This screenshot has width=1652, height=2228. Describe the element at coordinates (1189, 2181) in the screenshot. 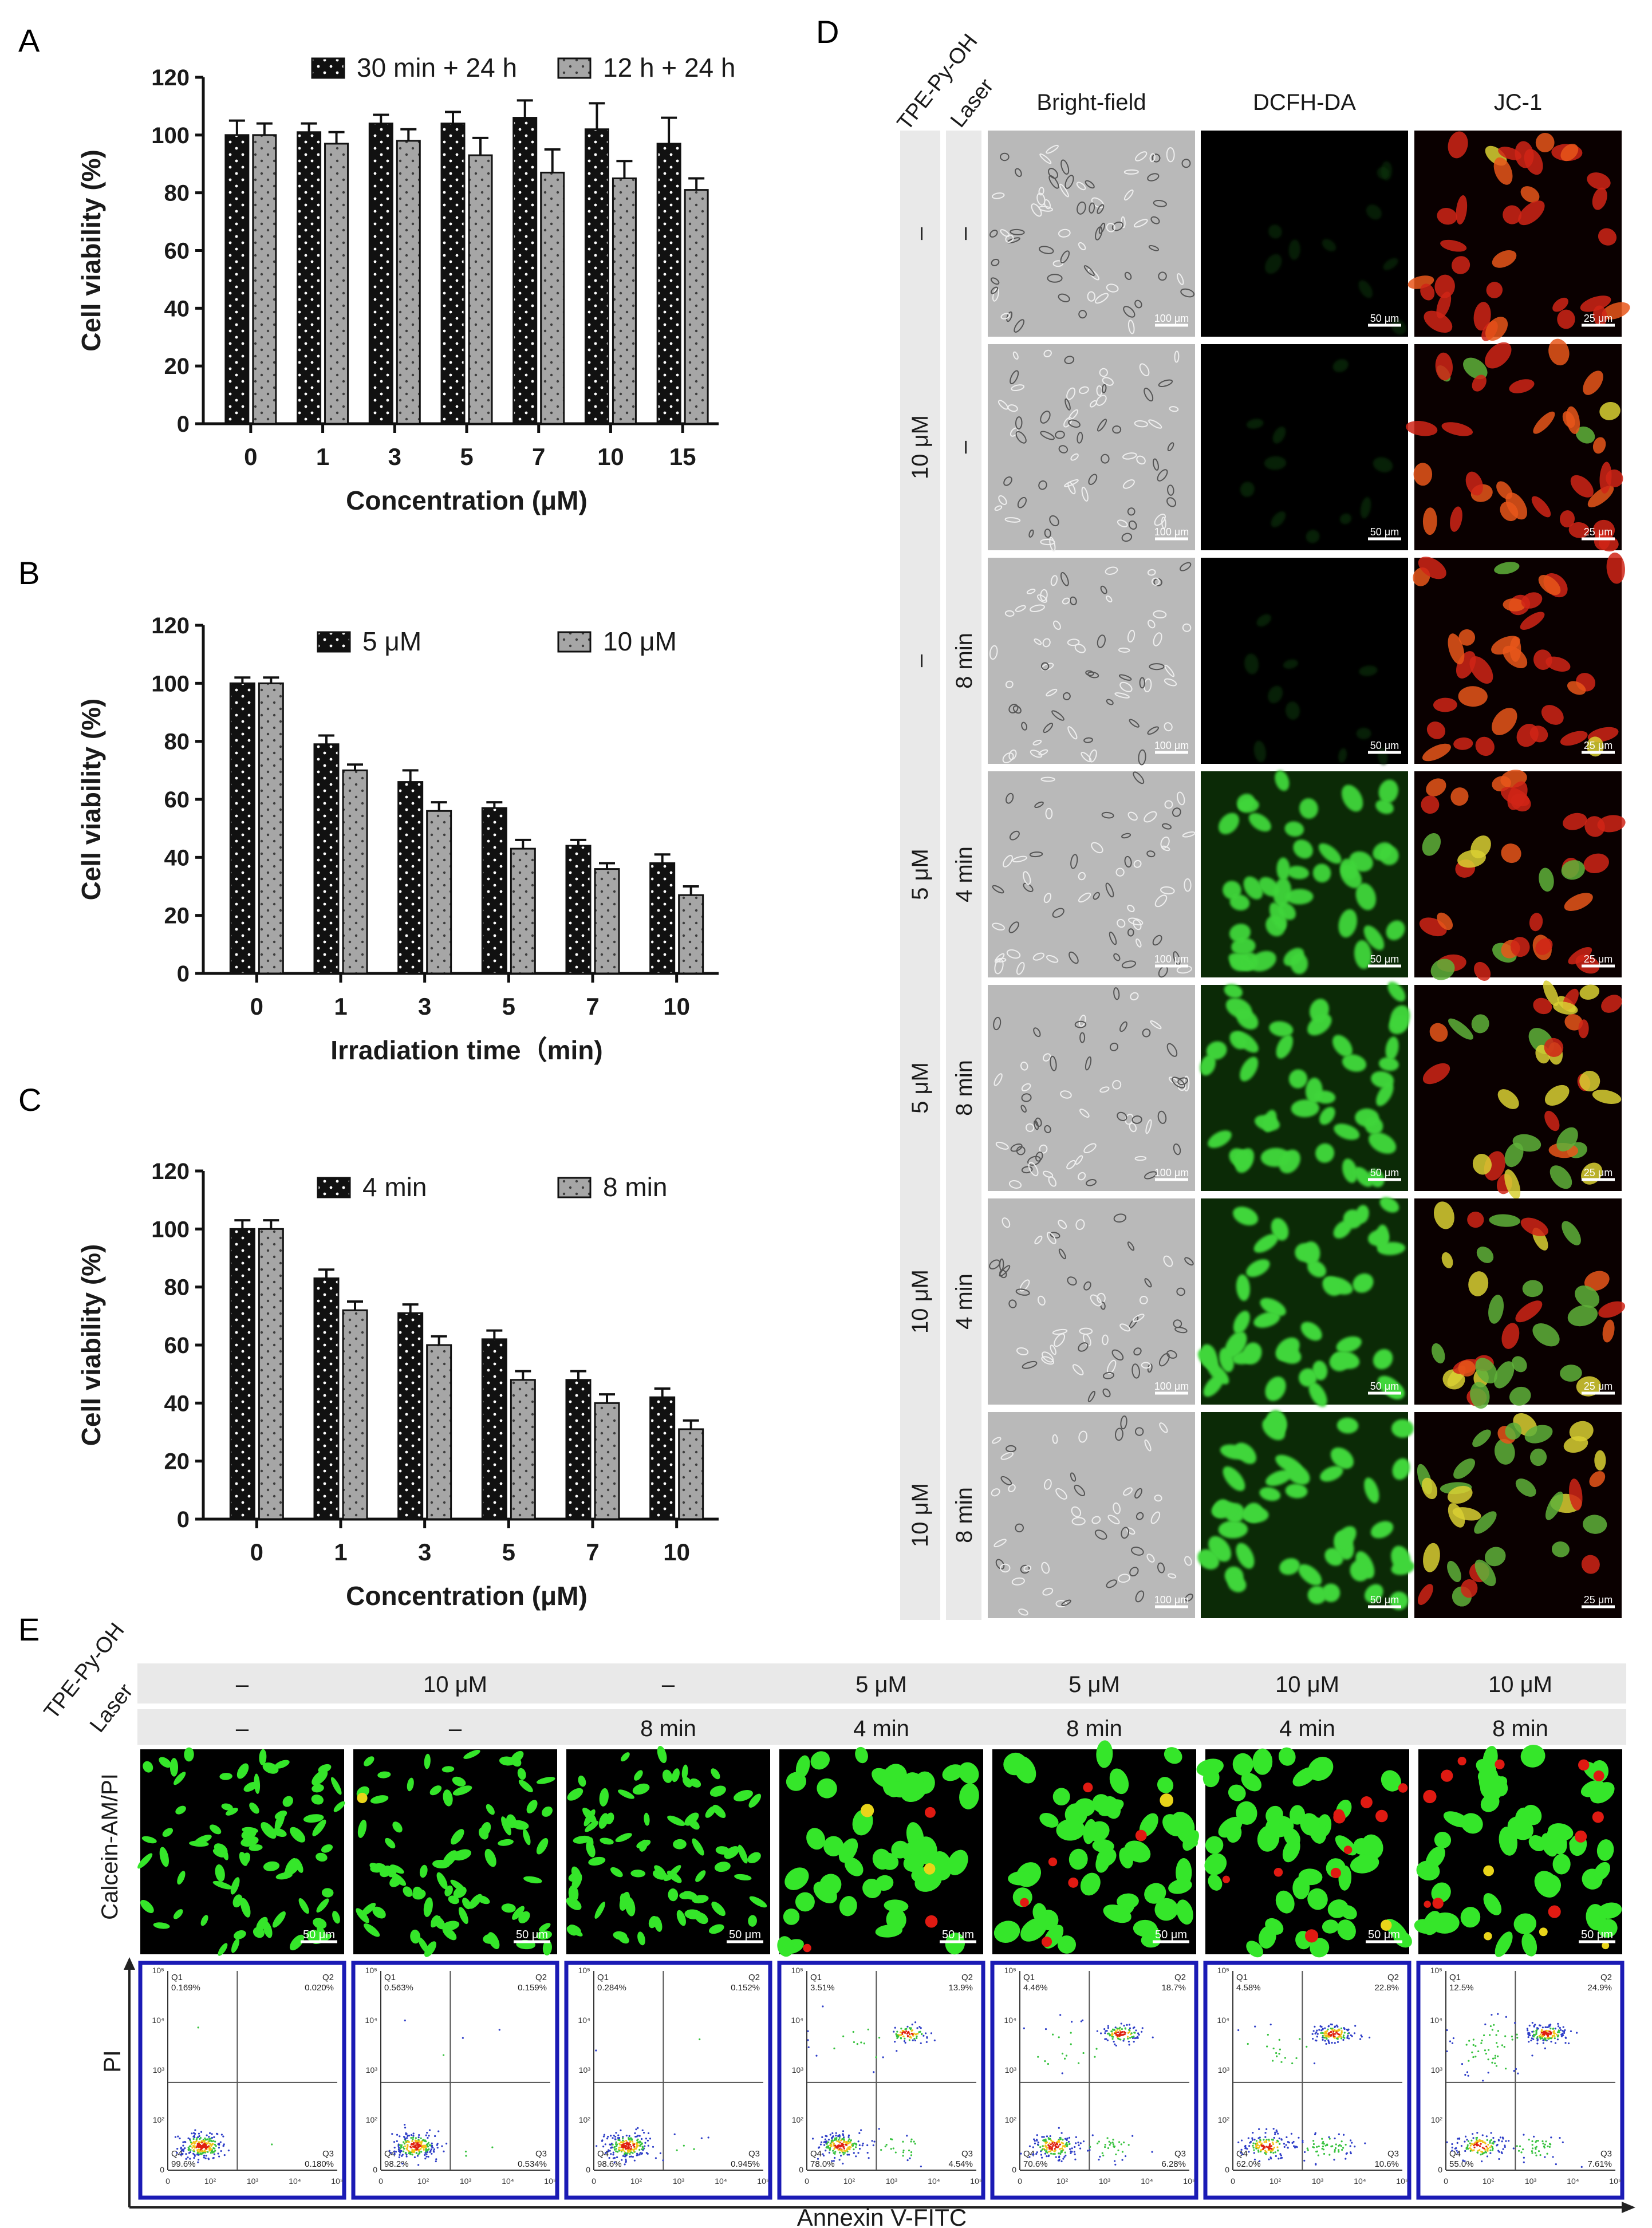

I see `flow-x-tick: 10⁵` at that location.